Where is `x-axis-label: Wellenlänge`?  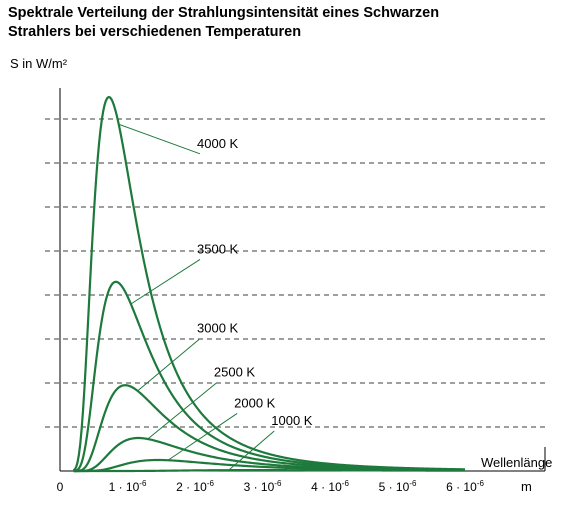
x-axis-label: Wellenlänge is located at coordinates (516, 462).